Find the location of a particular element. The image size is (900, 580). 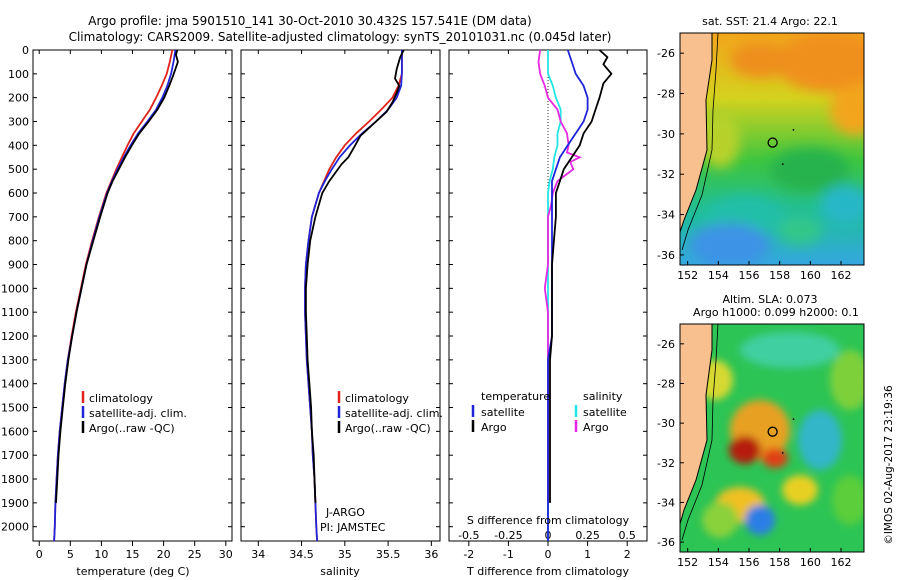

map-y-tick-label: -32 is located at coordinates (666, 463).